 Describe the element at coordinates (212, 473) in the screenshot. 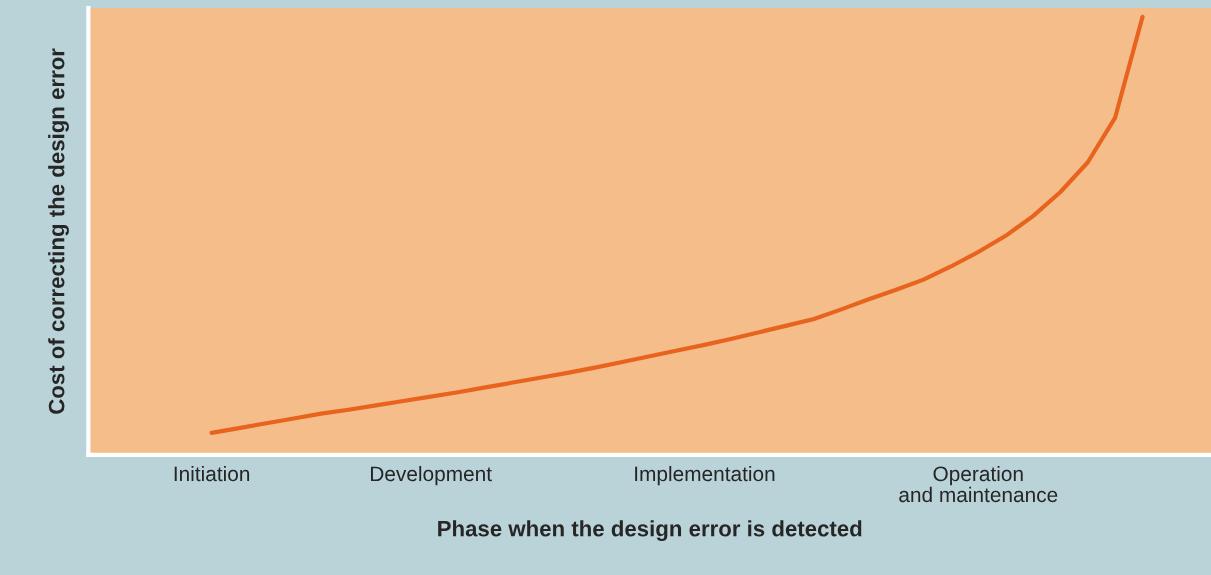

I see `x-tick-label: Initiation` at that location.